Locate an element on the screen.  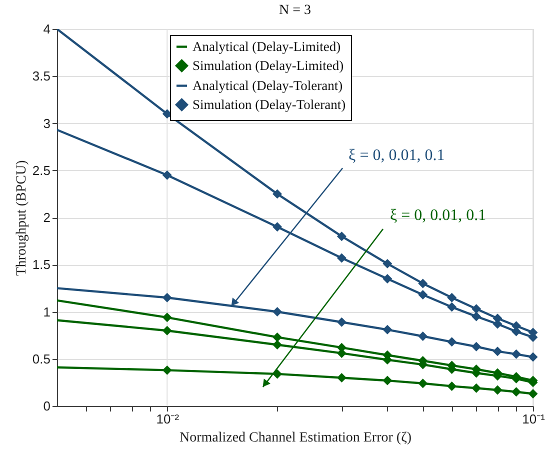
x-tick-label: 10⁻¹ is located at coordinates (533, 419).